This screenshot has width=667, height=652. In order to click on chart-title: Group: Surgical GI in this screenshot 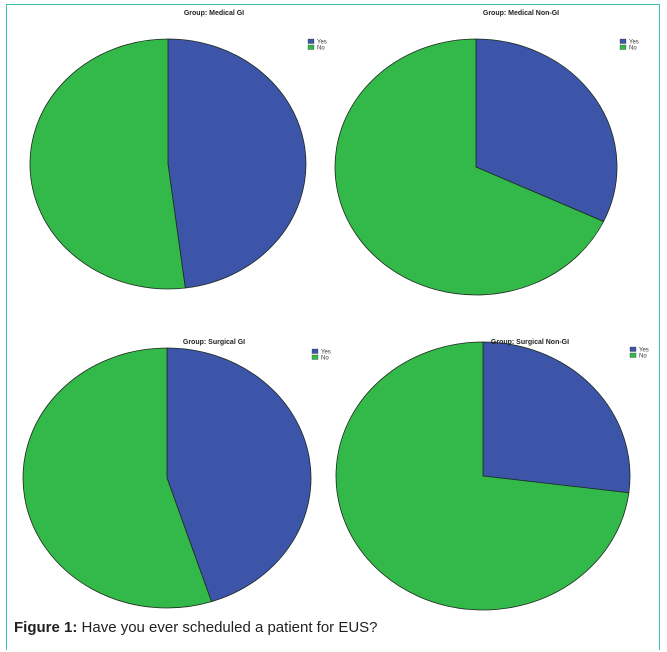, I will do `click(214, 342)`.